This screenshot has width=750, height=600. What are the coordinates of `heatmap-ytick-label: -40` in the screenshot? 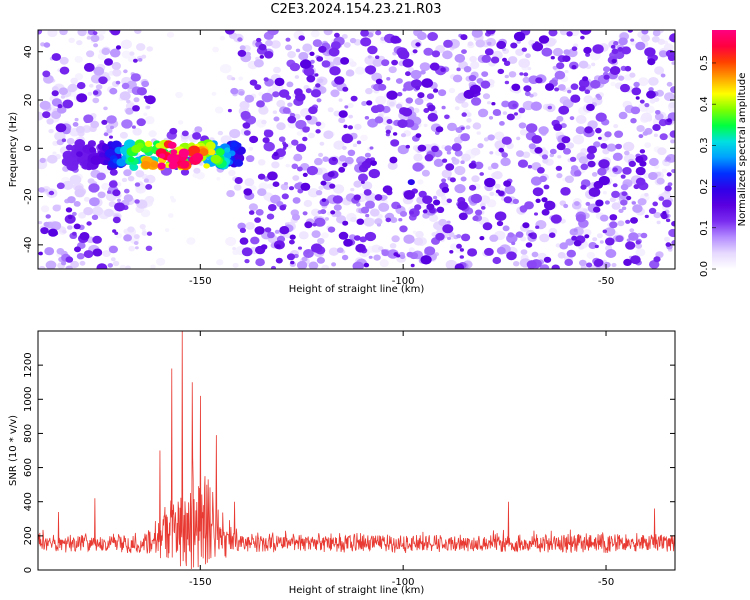 It's located at (28, 245).